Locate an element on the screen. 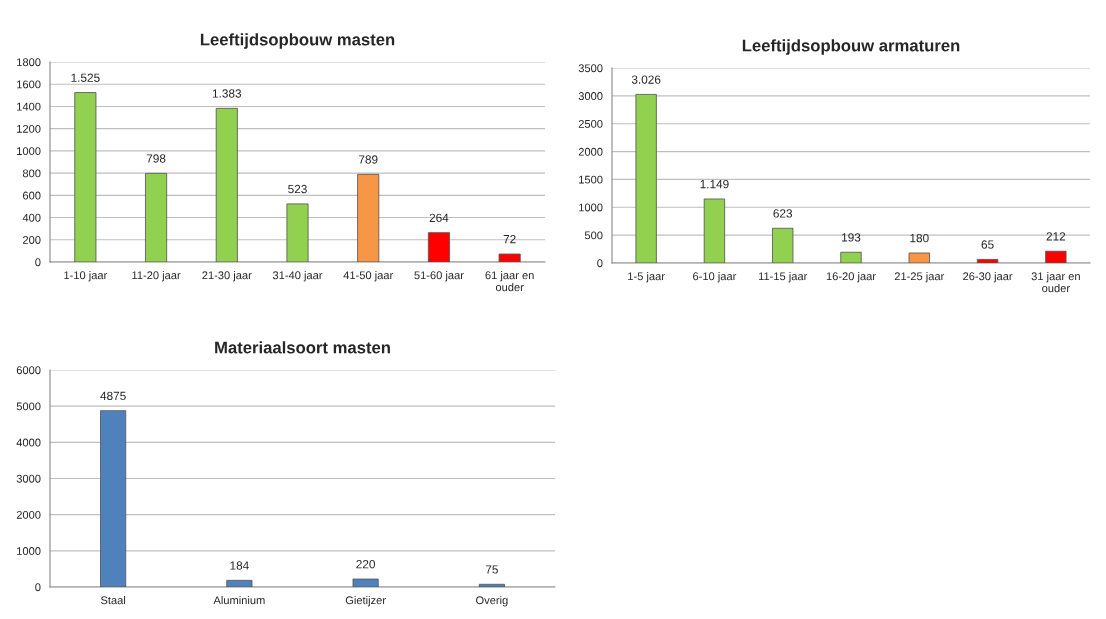  x-tick-label: 6-10 jaar is located at coordinates (715, 277).